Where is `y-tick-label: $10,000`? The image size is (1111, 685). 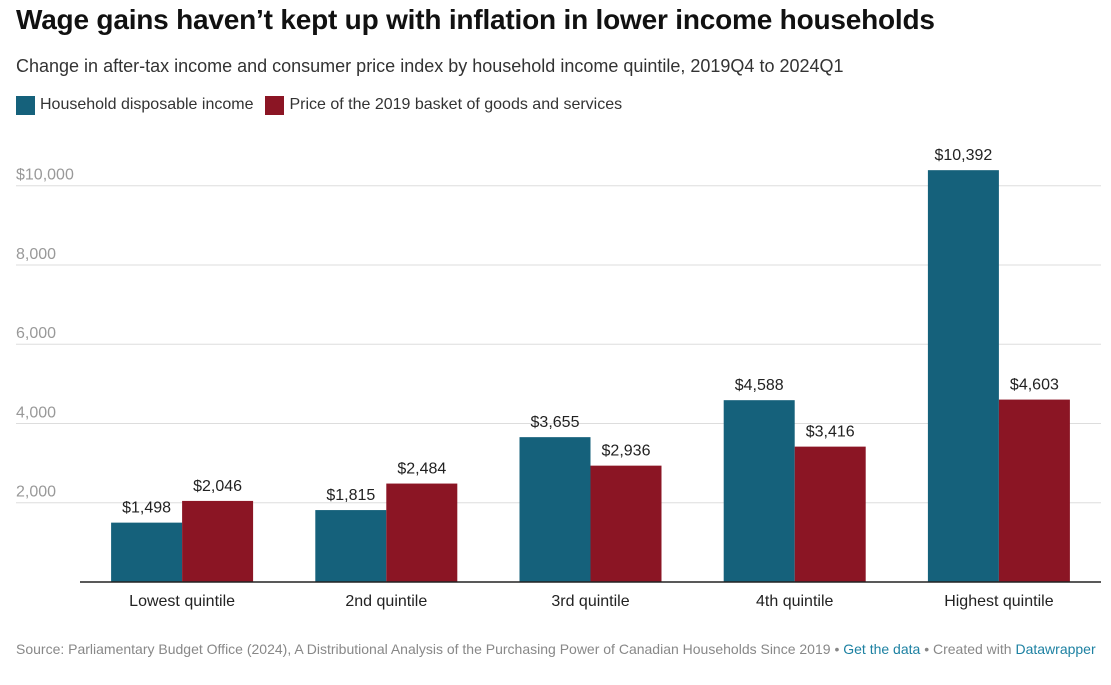
y-tick-label: $10,000 is located at coordinates (45, 175).